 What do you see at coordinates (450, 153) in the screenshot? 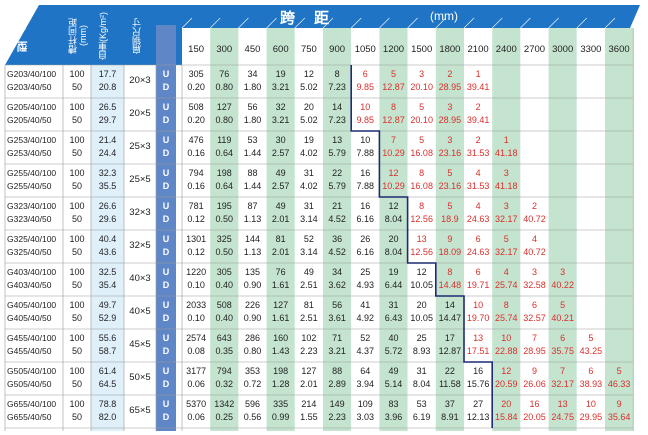
I see `deflection-d-value: 23.16` at bounding box center [450, 153].